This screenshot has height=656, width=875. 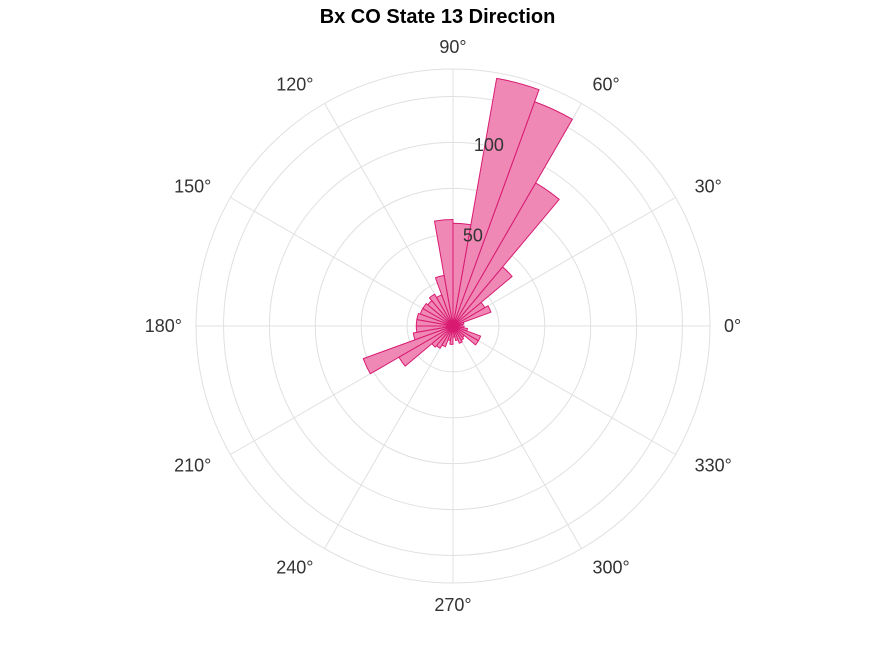 I want to click on angle-tick-label: 270°, so click(x=452, y=605).